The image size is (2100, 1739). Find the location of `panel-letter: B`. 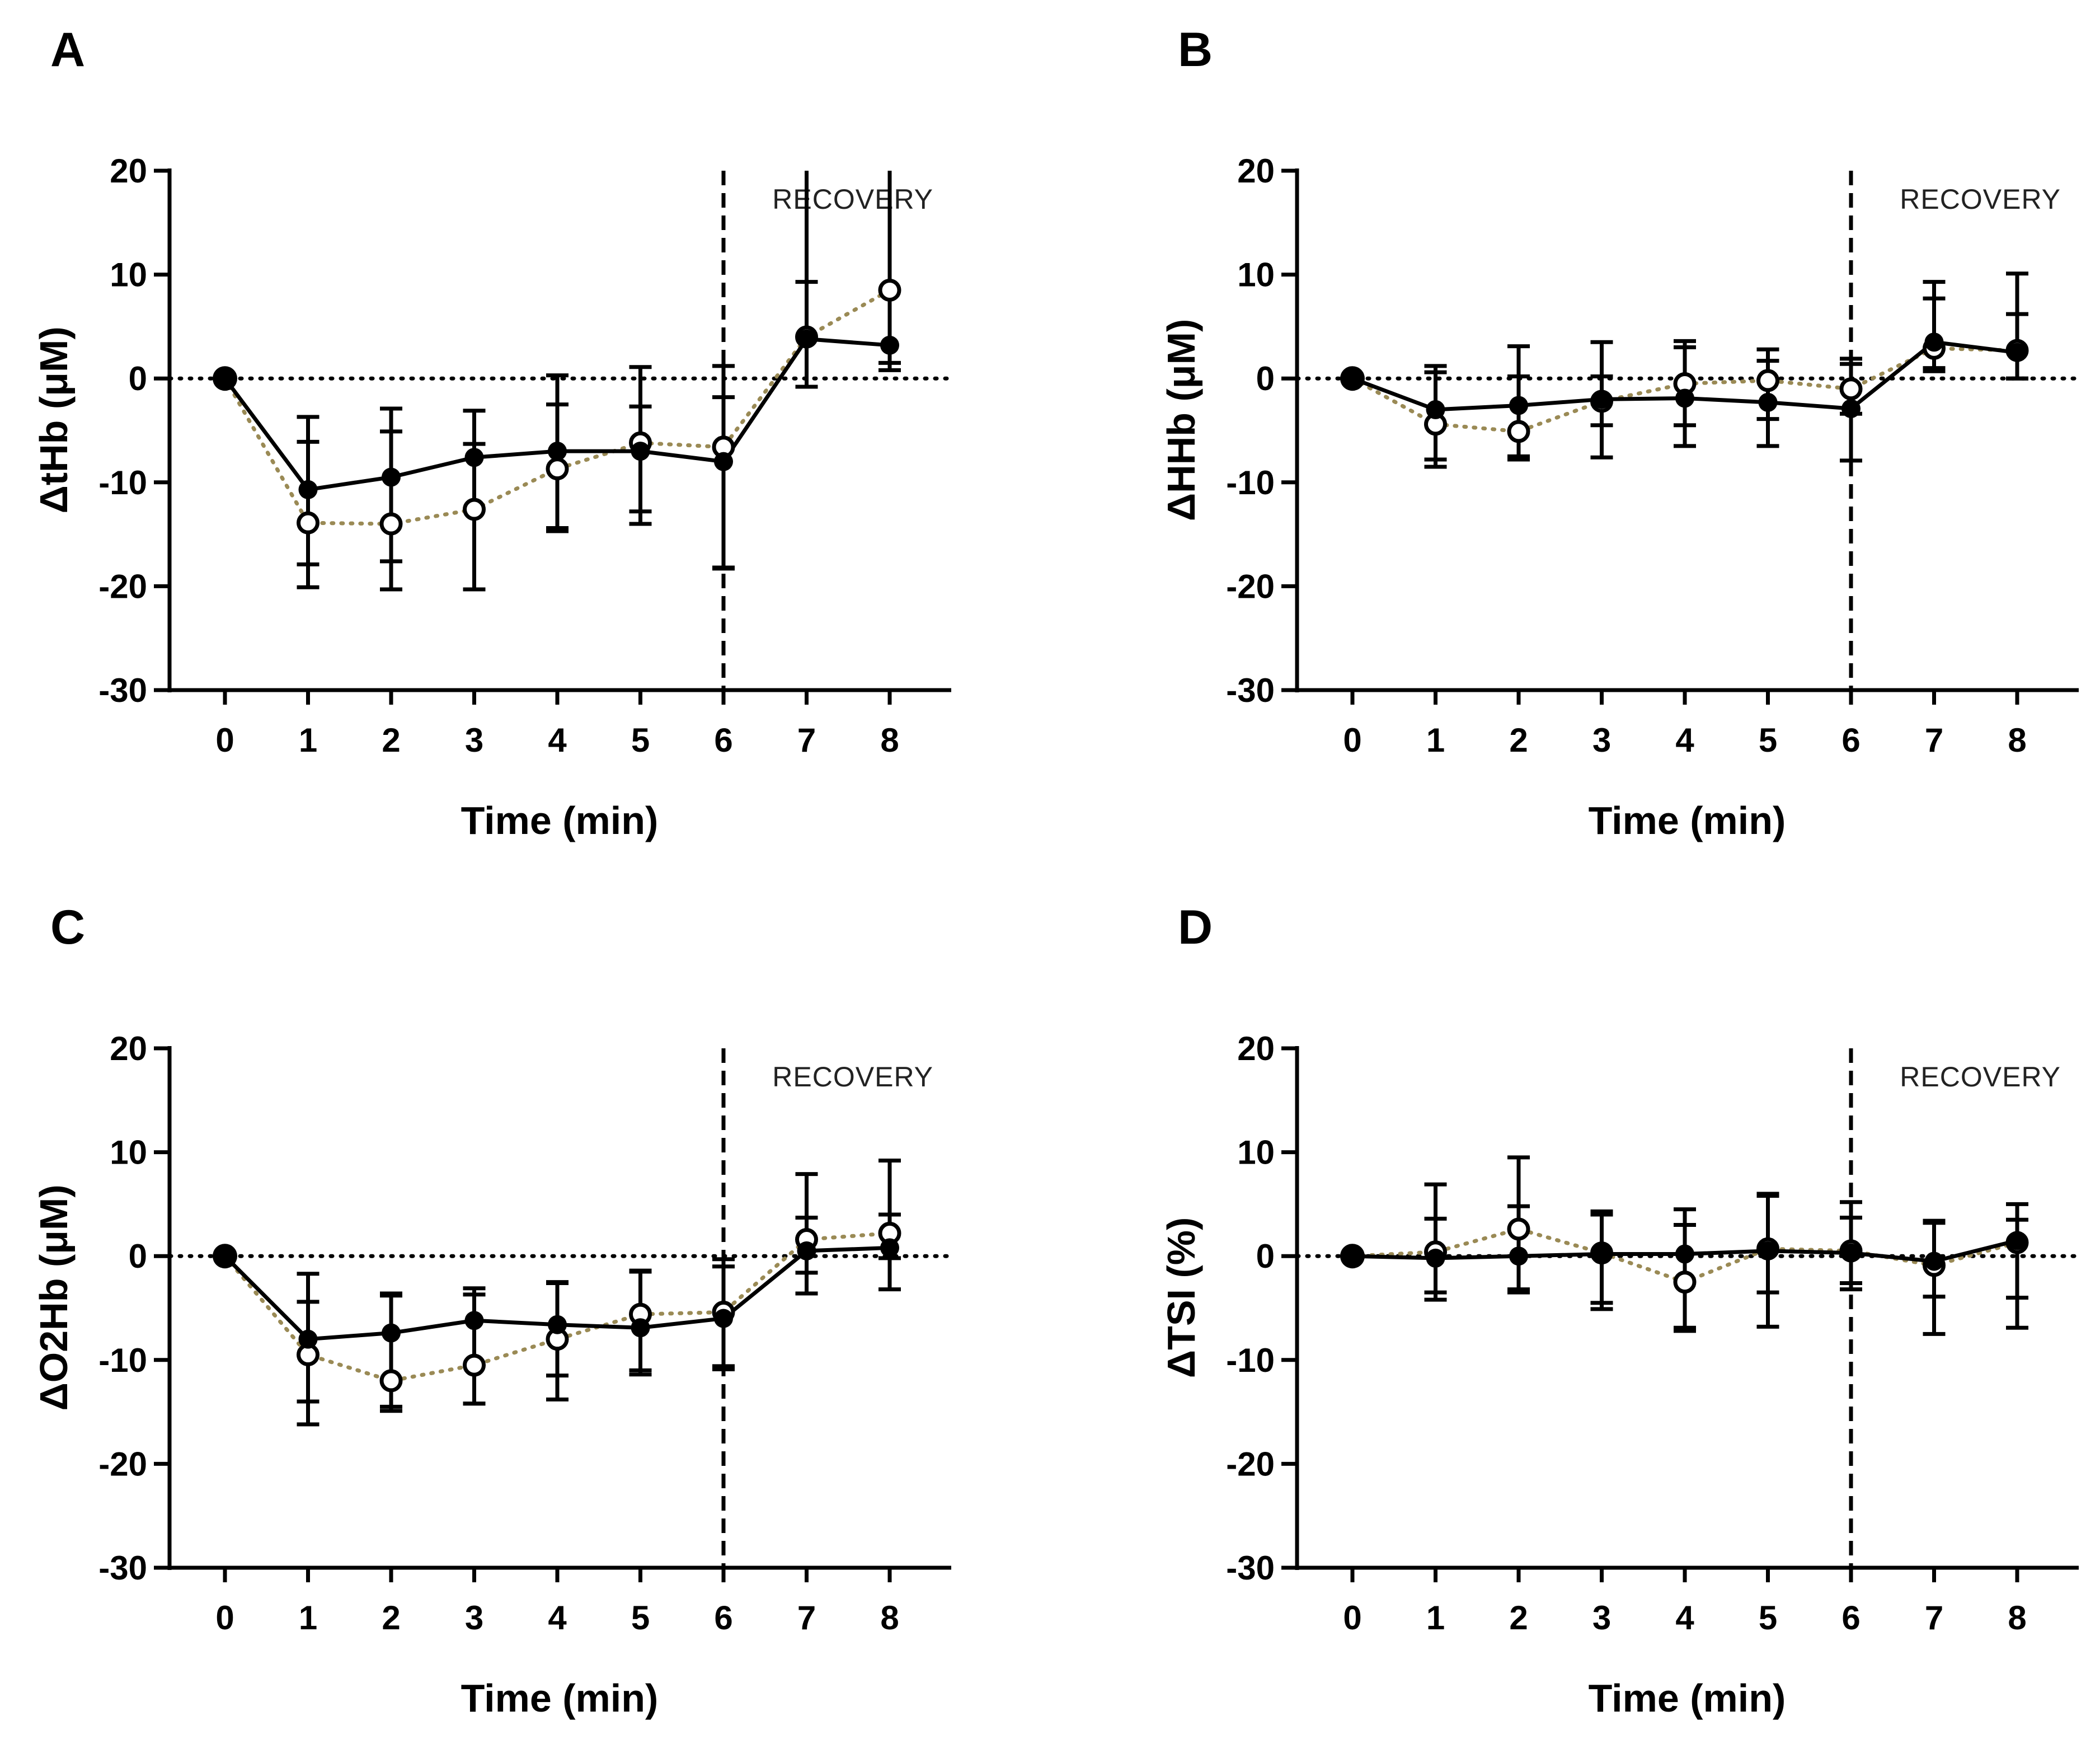

panel-letter: B is located at coordinates (1196, 50).